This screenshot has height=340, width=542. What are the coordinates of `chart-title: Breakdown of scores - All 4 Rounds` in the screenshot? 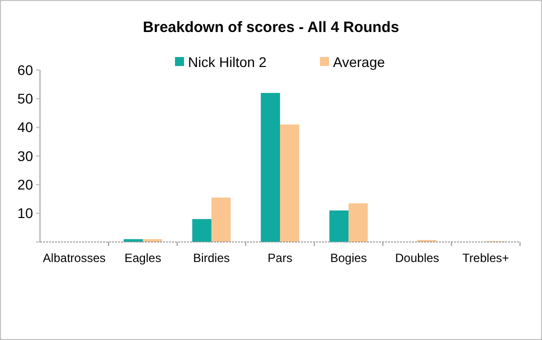 It's located at (271, 27).